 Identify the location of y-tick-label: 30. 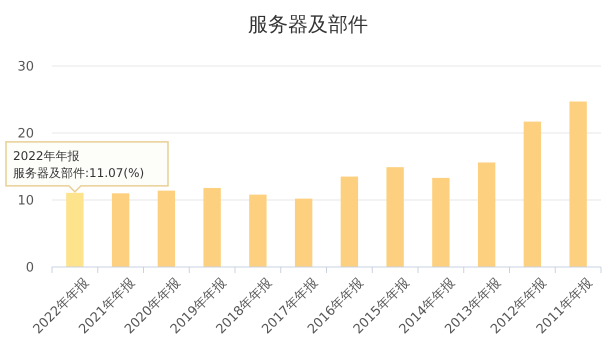
(25, 67).